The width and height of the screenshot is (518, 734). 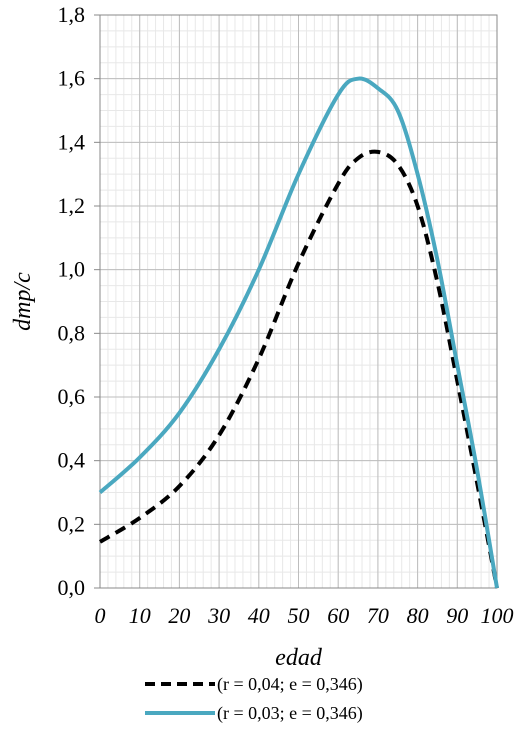 I want to click on y-tick-label: 1,8, so click(x=72, y=14).